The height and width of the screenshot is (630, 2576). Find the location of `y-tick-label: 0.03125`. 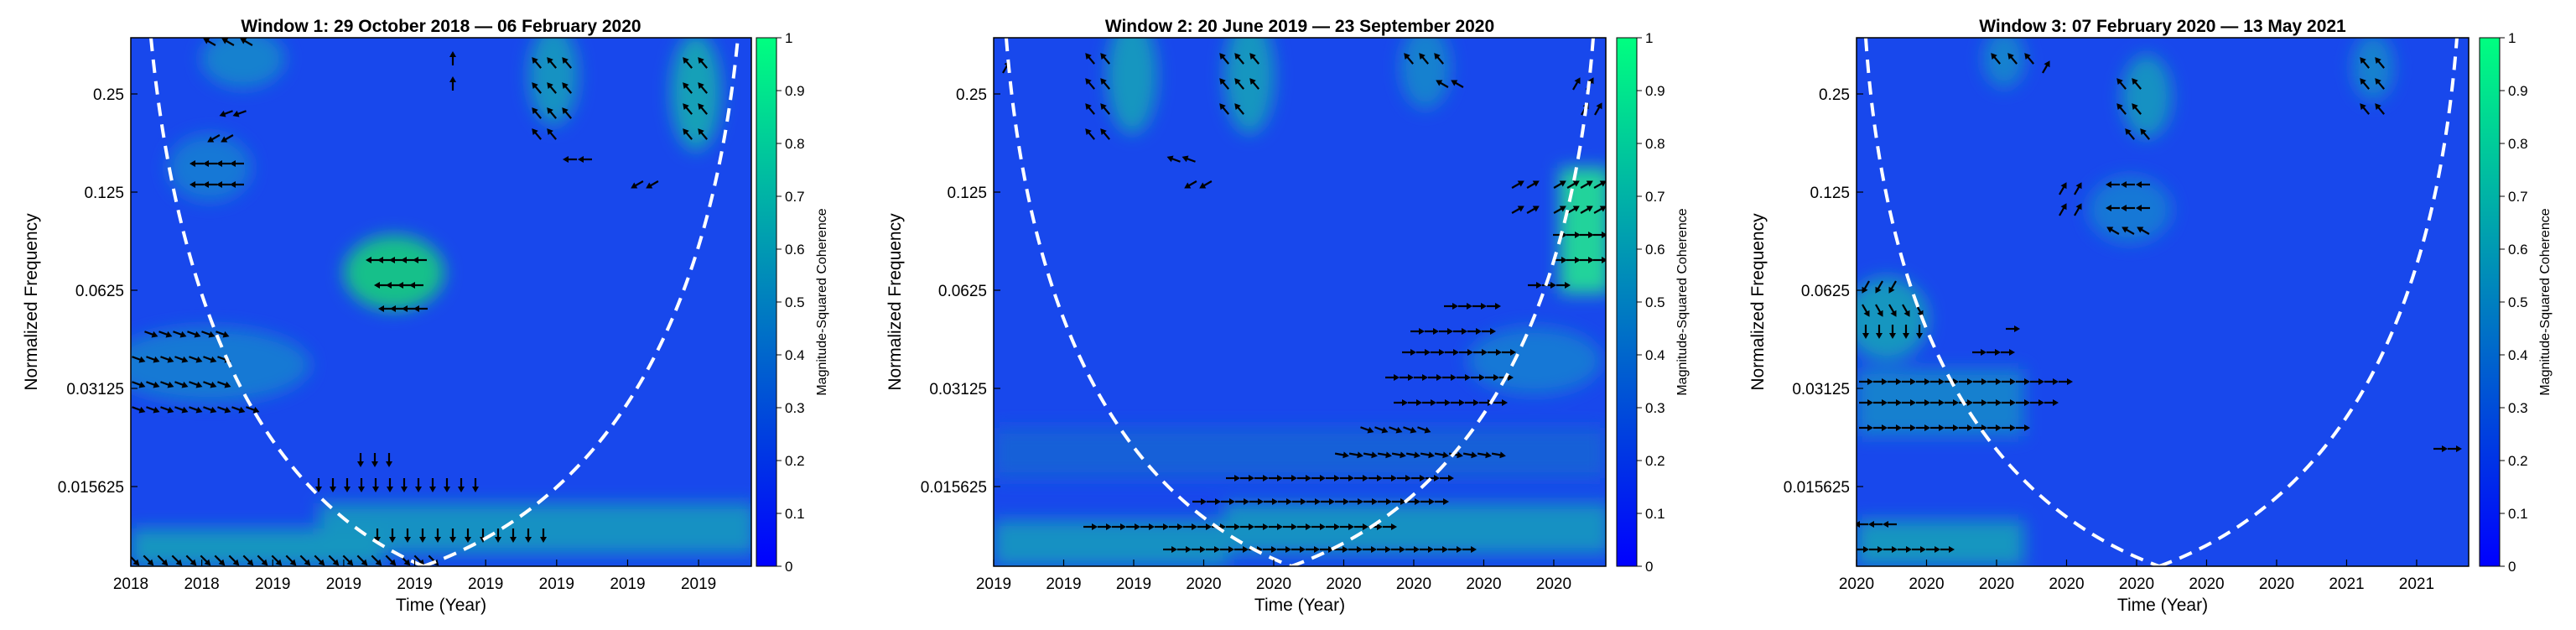

y-tick-label: 0.03125 is located at coordinates (958, 389).